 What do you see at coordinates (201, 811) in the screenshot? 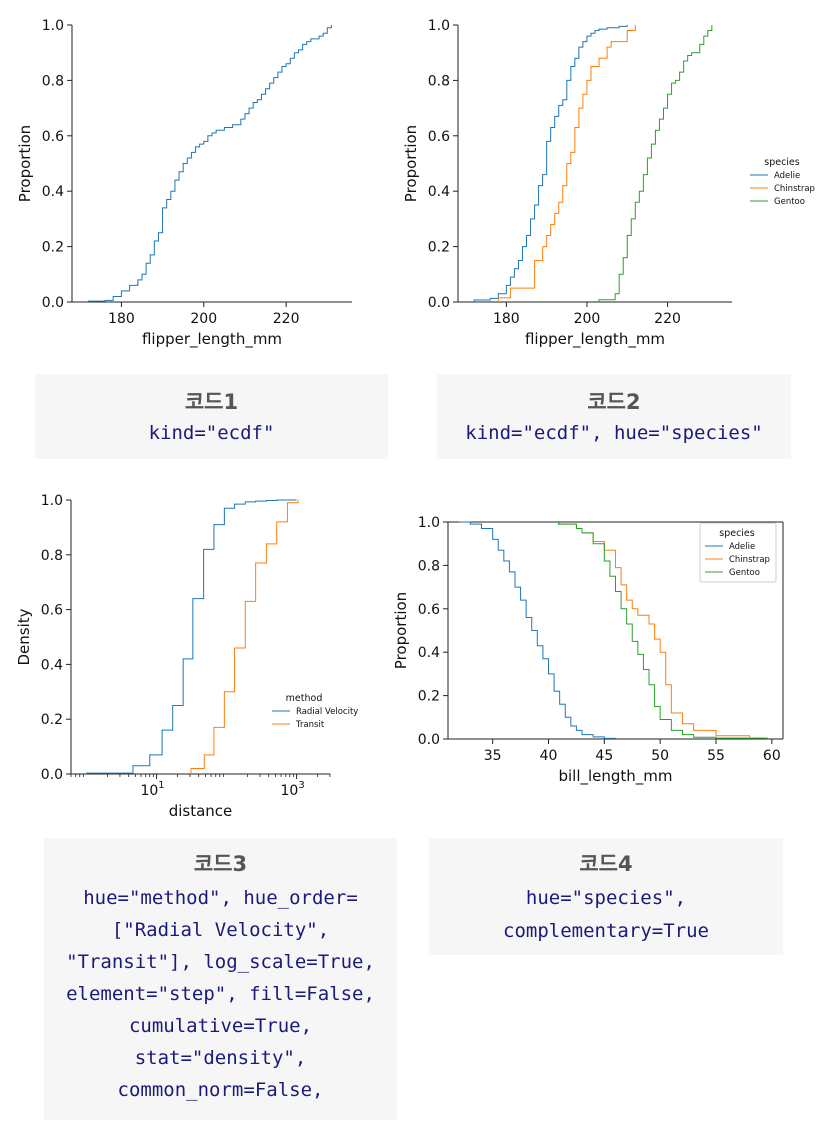
I see `x-axis-label: distance` at bounding box center [201, 811].